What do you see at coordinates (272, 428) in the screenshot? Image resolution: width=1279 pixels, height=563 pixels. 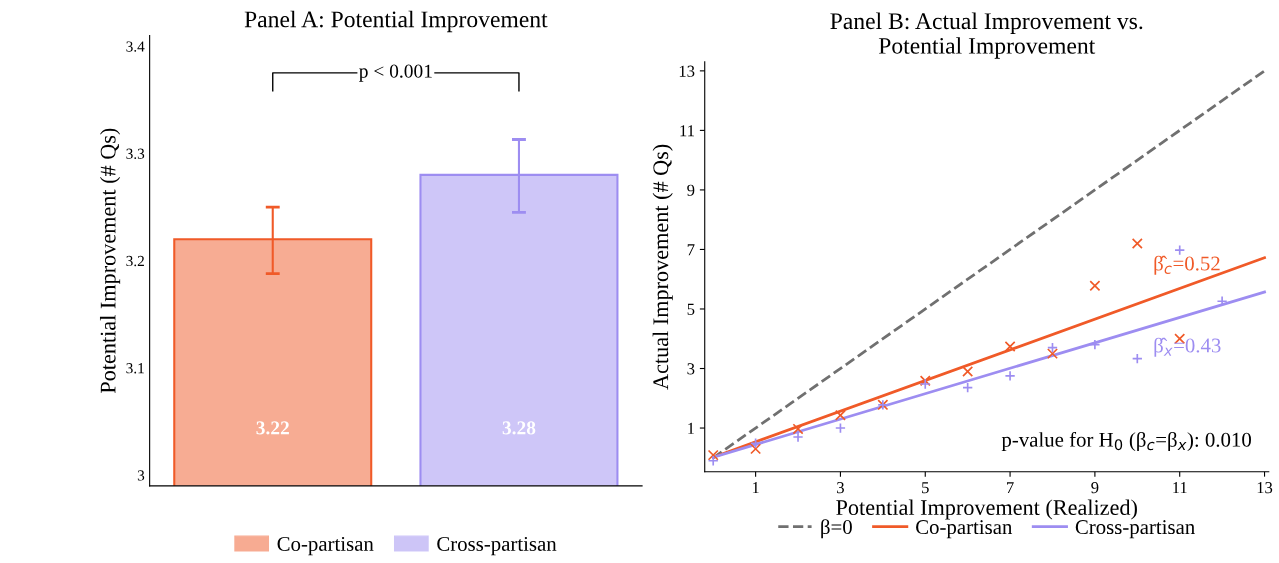 I see `data-label: 3.22` at bounding box center [272, 428].